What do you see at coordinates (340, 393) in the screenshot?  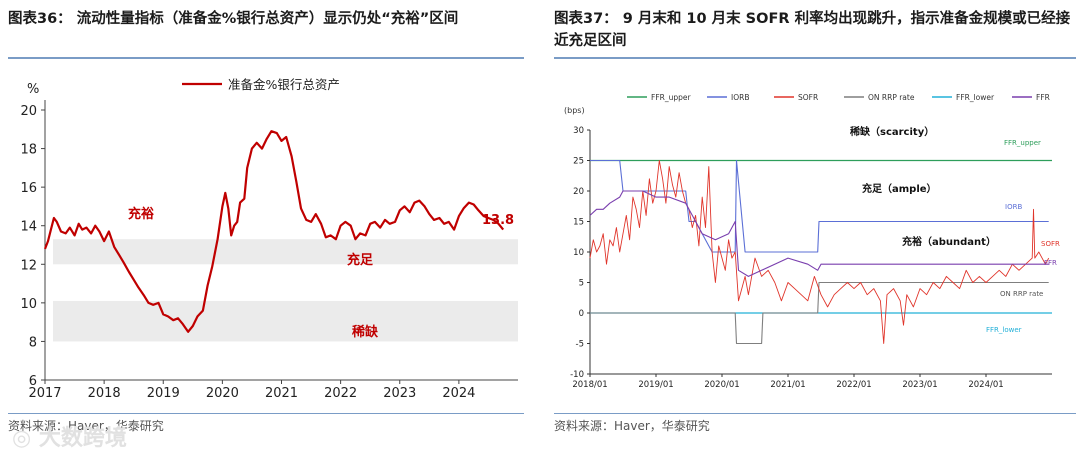 I see `left-x-tick-label: 2022` at bounding box center [340, 393].